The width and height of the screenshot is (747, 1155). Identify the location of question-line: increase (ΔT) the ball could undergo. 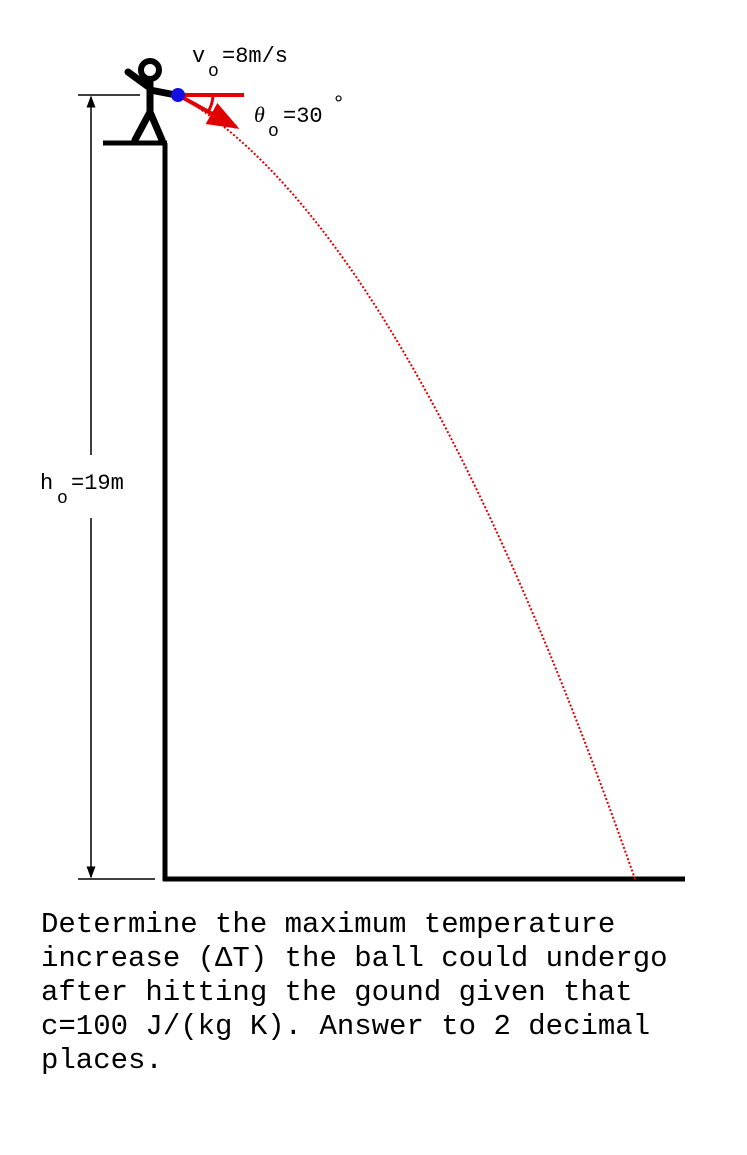
(354, 958).